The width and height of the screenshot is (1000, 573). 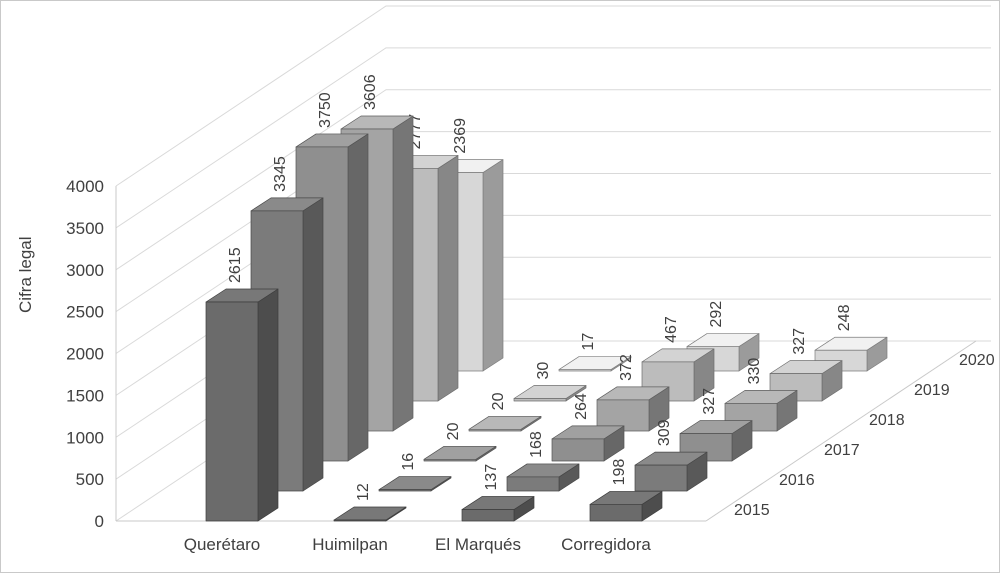 What do you see at coordinates (664, 432) in the screenshot?
I see `value-label: 309` at bounding box center [664, 432].